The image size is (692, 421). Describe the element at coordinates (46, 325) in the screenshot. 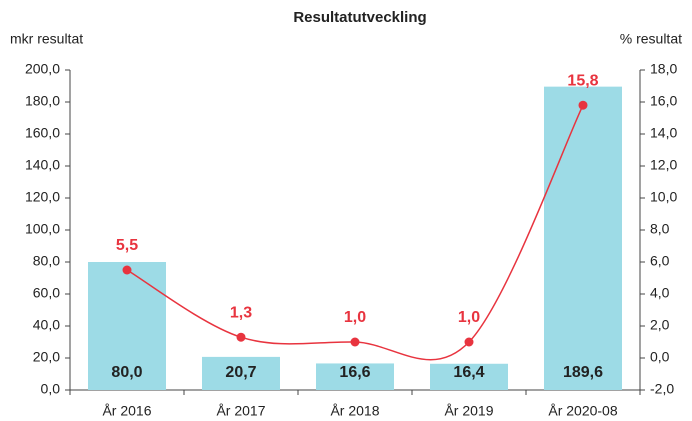

I see `y-tick-label: 40,0` at that location.